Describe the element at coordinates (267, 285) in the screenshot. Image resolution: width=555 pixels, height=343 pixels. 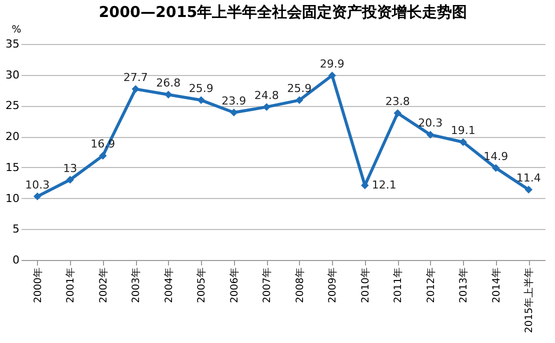
I see `x-tick-label: 2007年` at that location.